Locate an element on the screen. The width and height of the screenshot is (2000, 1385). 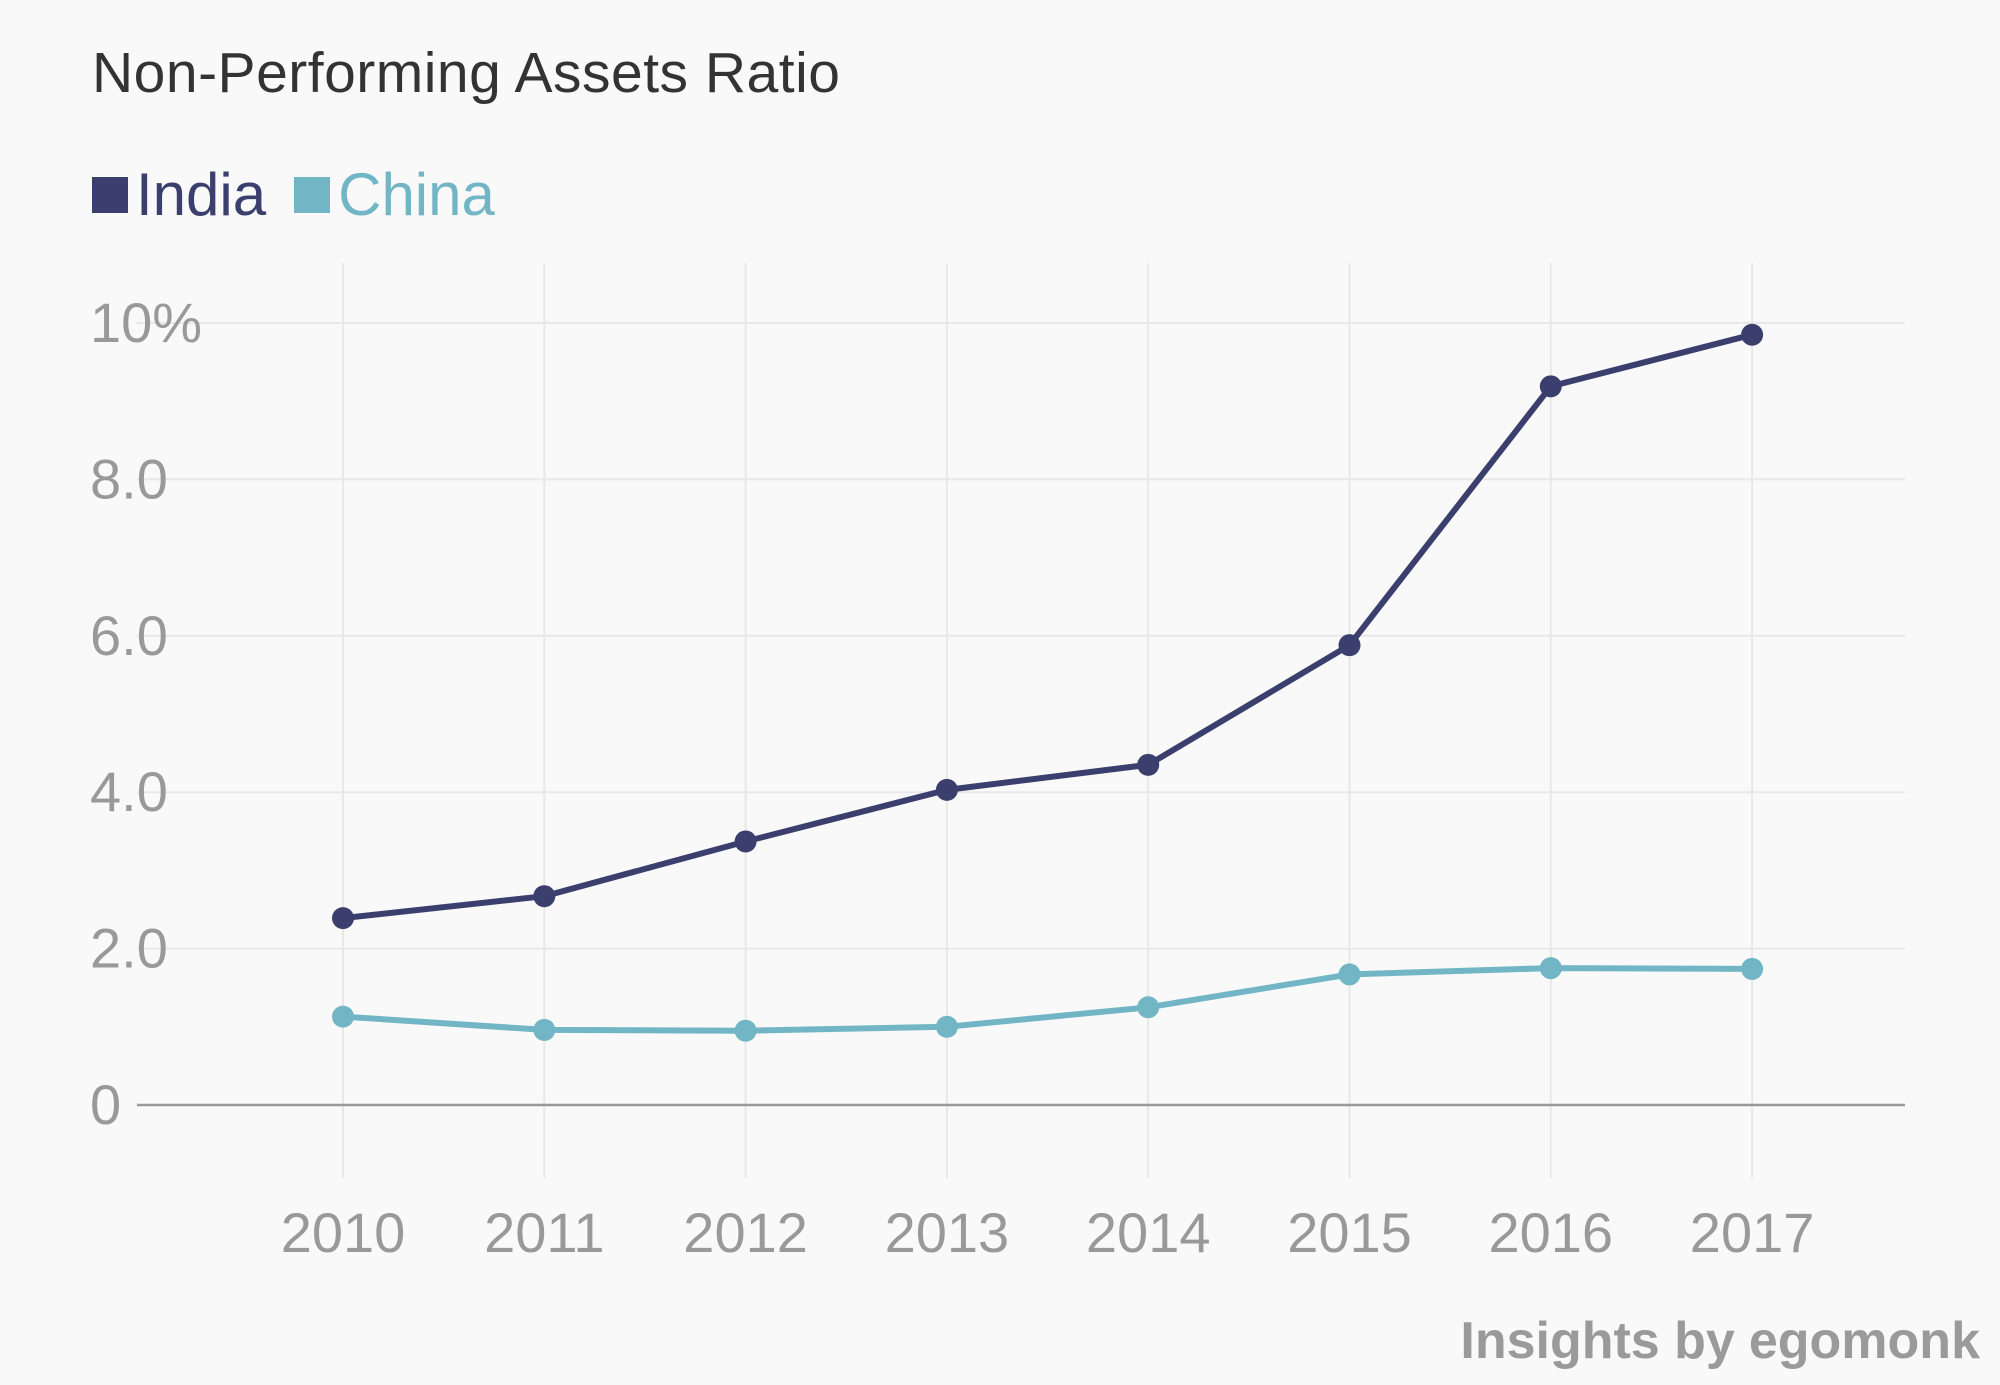
legend-label-india: India is located at coordinates (201, 194).